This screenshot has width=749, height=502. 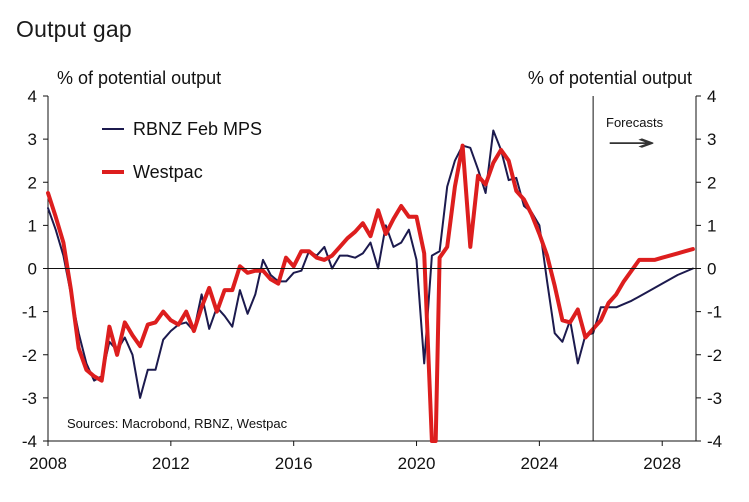 I want to click on y-tick-label-left: 0, so click(x=32, y=269).